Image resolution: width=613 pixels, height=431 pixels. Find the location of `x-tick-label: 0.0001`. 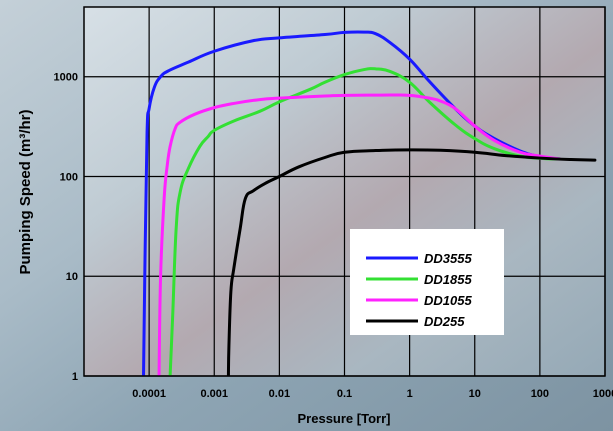

x-tick-label: 0.0001 is located at coordinates (149, 394).